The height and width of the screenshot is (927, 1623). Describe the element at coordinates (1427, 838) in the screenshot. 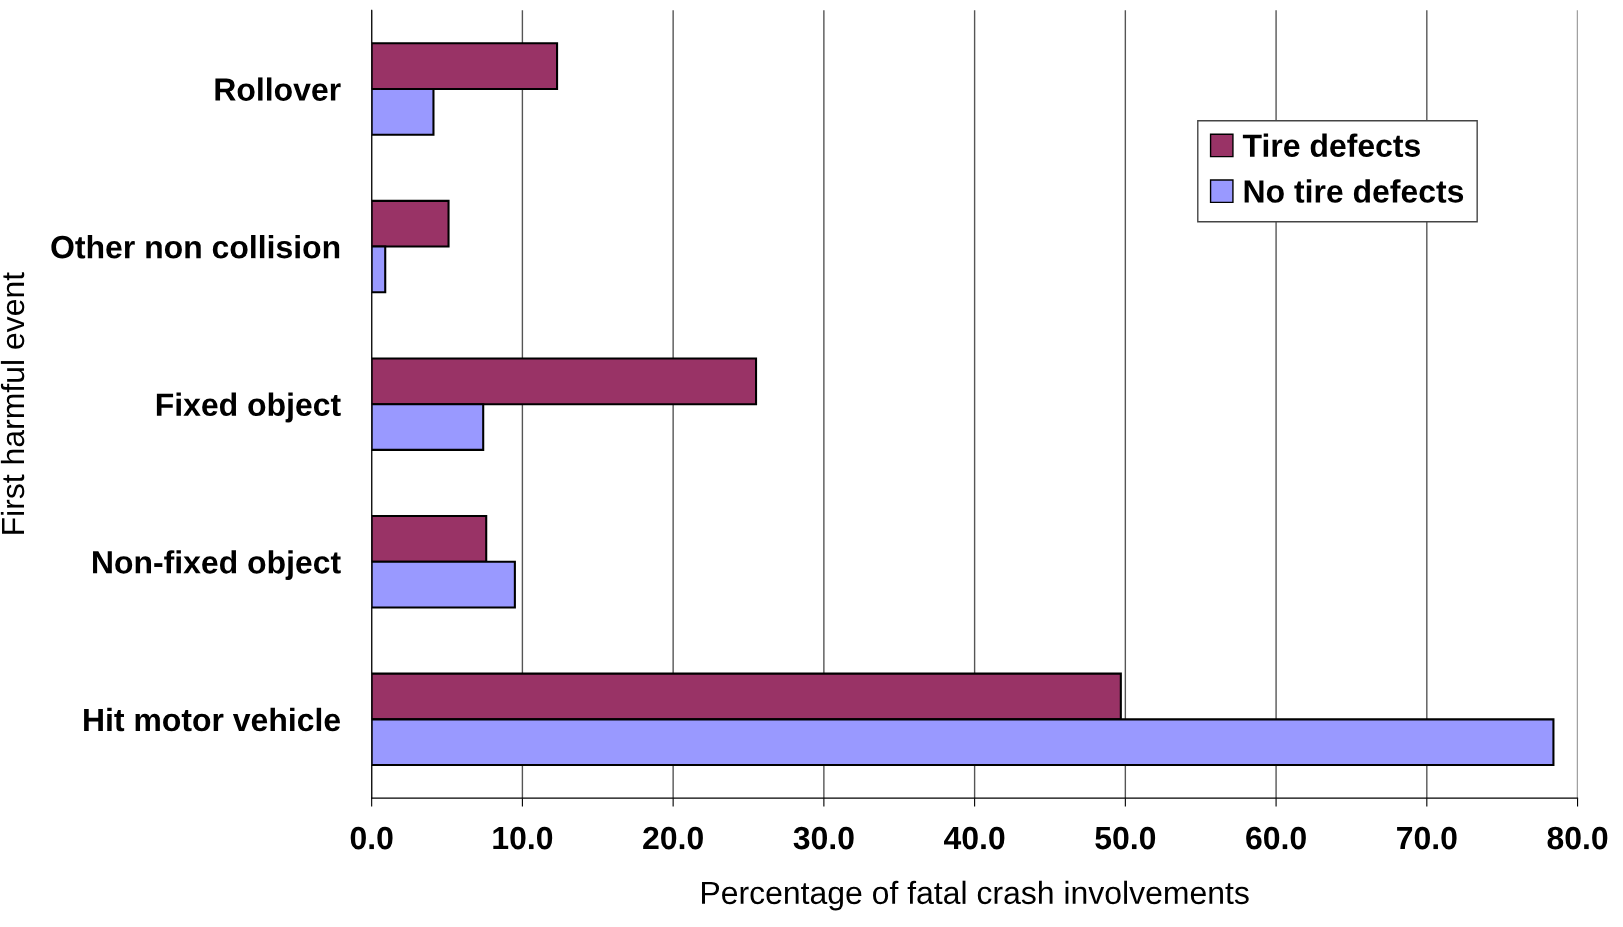

I see `x-tick-label: 70.0` at that location.